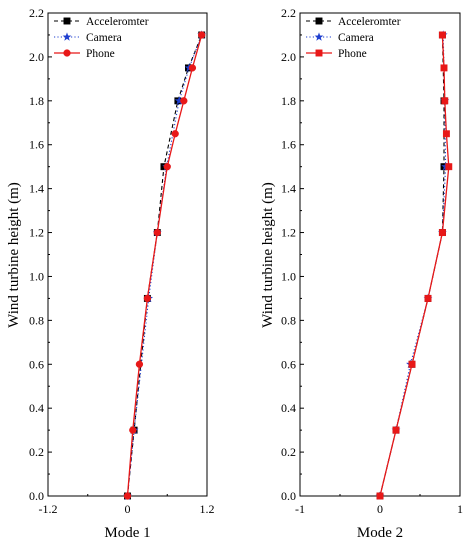  Describe the element at coordinates (207, 509) in the screenshot. I see `chart-1-xtick-label: 1.2` at that location.